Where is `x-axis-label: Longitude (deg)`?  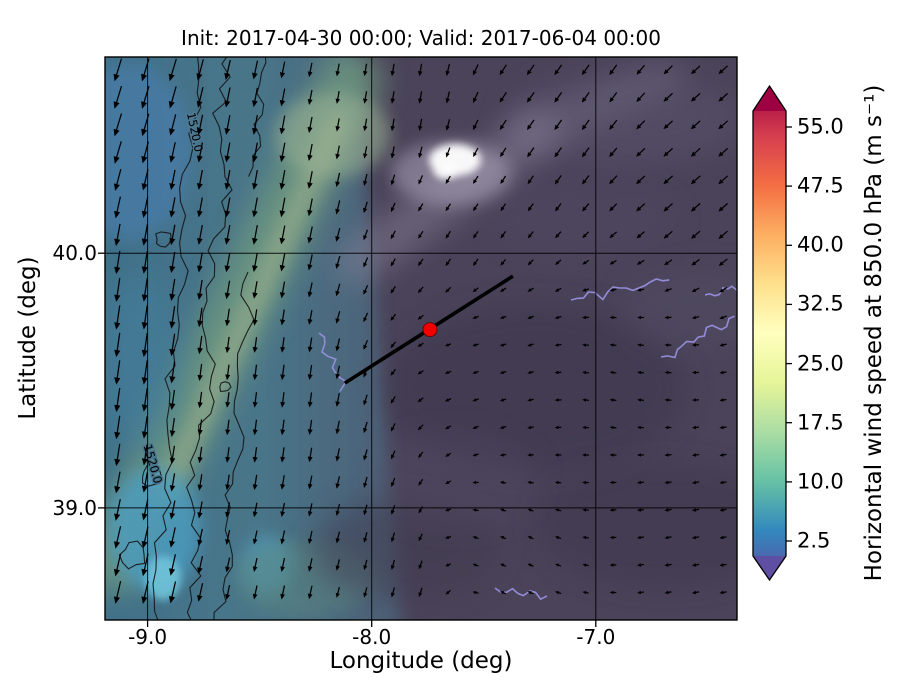
x-axis-label: Longitude (deg) is located at coordinates (421, 661).